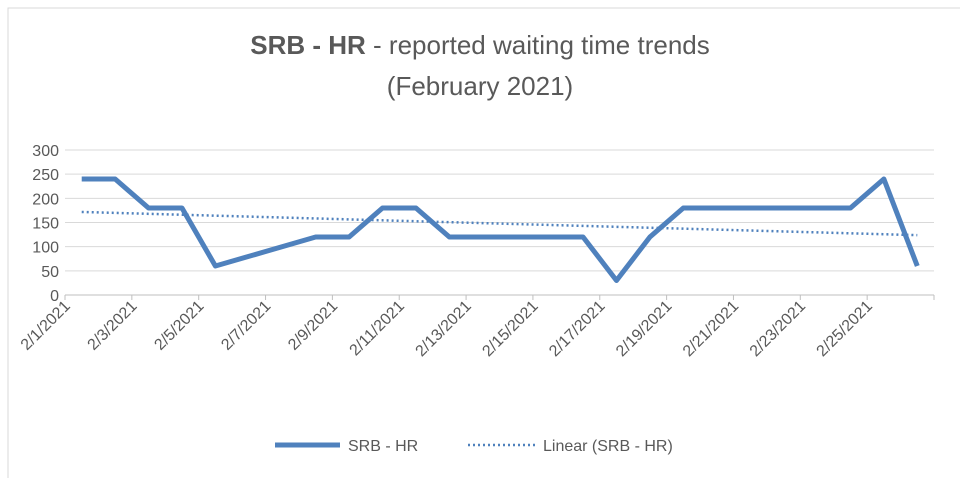  I want to click on legend-label: Linear (SRB - HR), so click(608, 446).